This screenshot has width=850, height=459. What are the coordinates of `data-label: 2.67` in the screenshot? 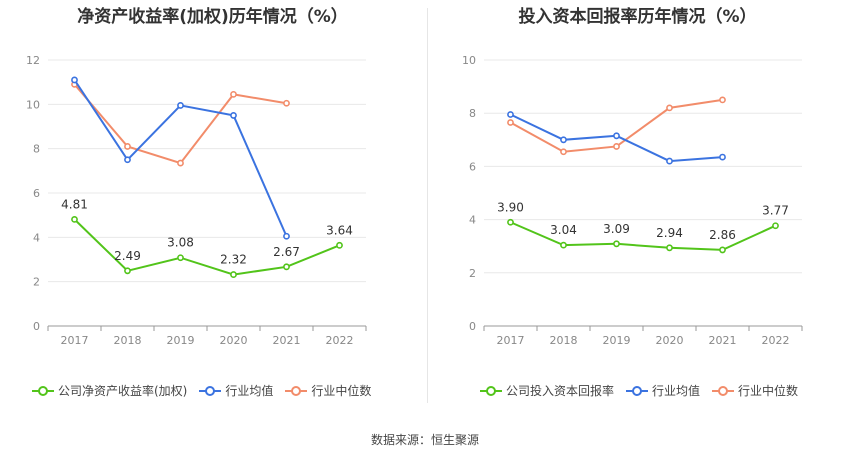 It's located at (286, 252).